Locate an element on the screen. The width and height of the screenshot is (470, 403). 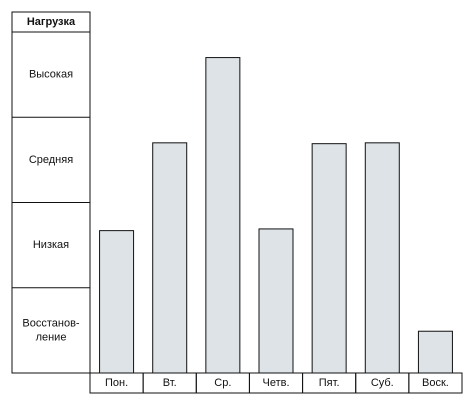
y-tick-label: Восстанов-ление is located at coordinates (51, 330).